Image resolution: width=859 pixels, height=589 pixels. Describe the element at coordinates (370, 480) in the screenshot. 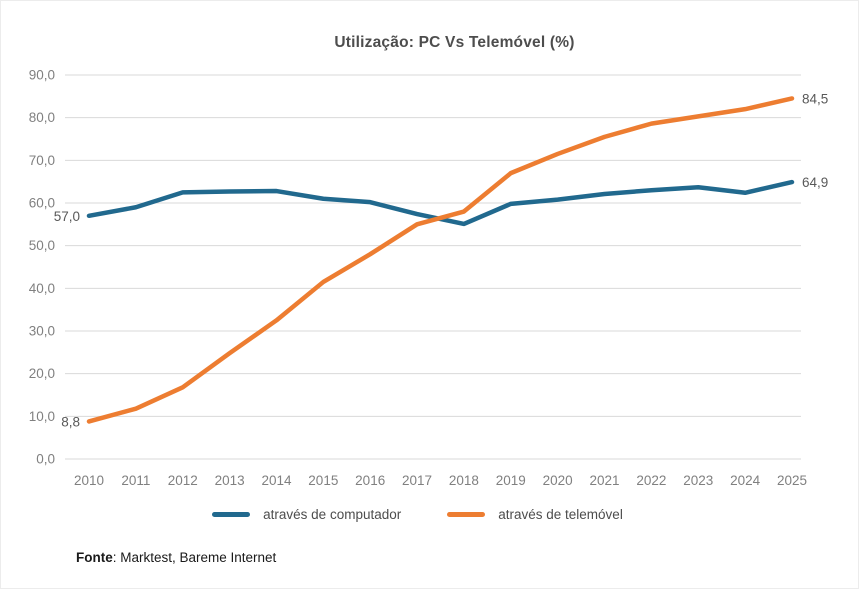

I see `x-tick-label: 2016` at that location.